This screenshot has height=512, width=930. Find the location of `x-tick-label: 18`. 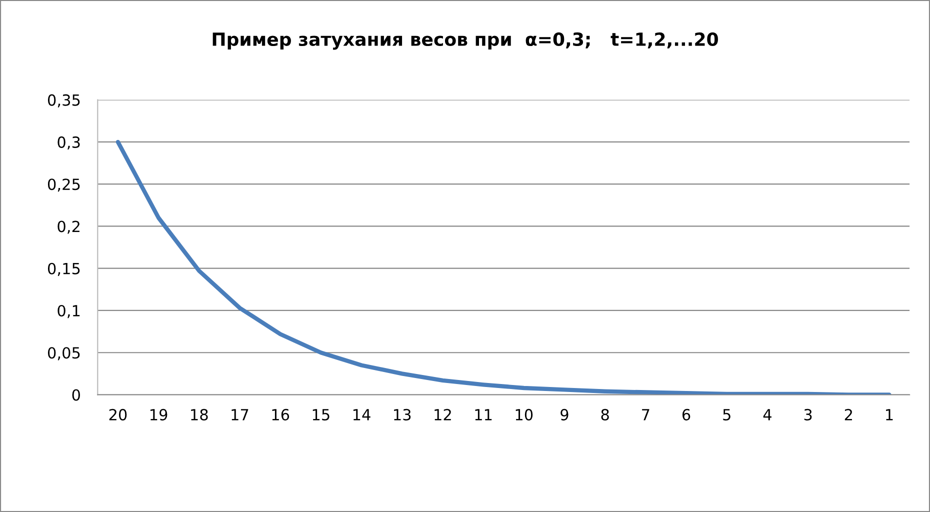

x-tick-label: 18 is located at coordinates (199, 414).